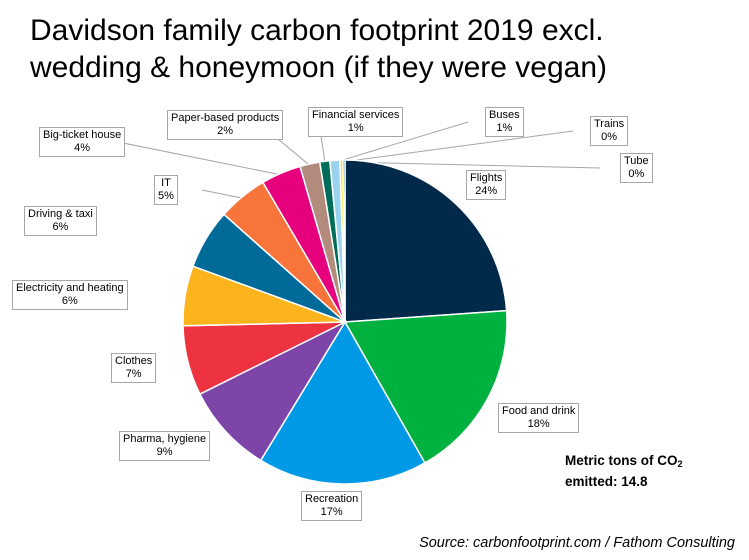 The width and height of the screenshot is (749, 560). I want to click on slice-label-name: Buses, so click(504, 115).